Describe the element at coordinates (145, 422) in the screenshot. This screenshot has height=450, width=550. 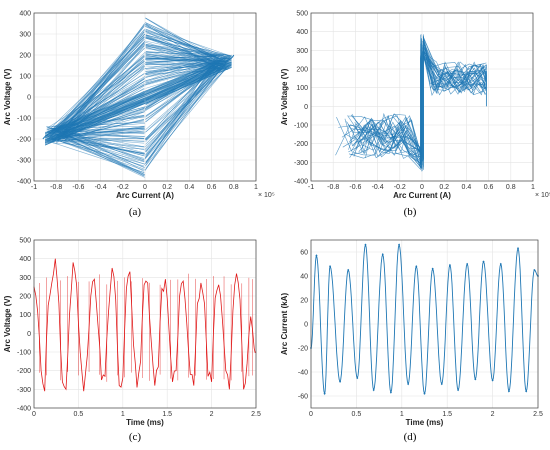
I see `x-axis-label: Time (ms)` at that location.